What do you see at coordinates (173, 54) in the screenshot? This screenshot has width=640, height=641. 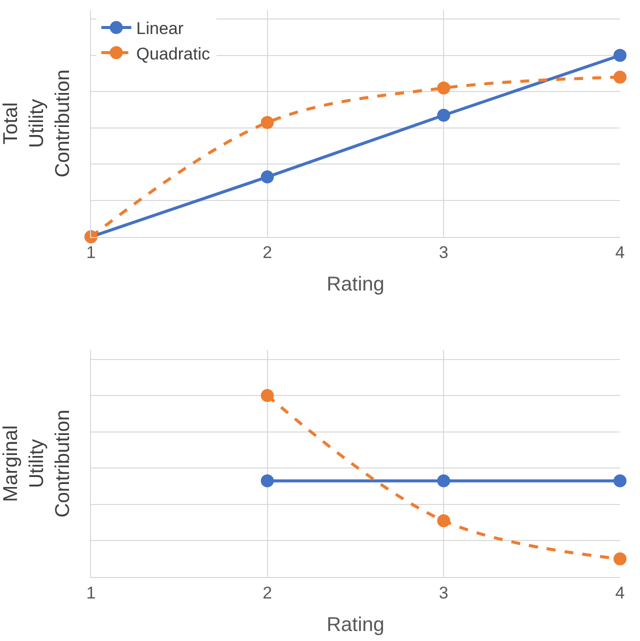 I see `legend-label: Quadratic` at bounding box center [173, 54].